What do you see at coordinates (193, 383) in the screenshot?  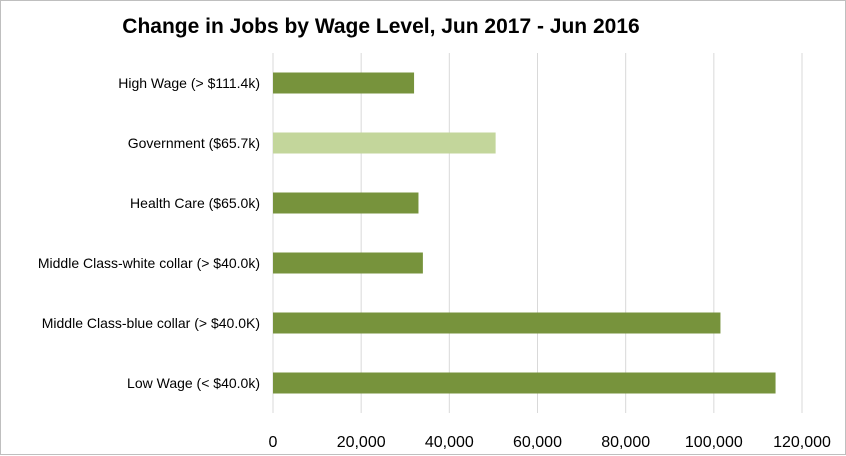 I see `category-label: Low Wage (< $40.0k)` at bounding box center [193, 383].